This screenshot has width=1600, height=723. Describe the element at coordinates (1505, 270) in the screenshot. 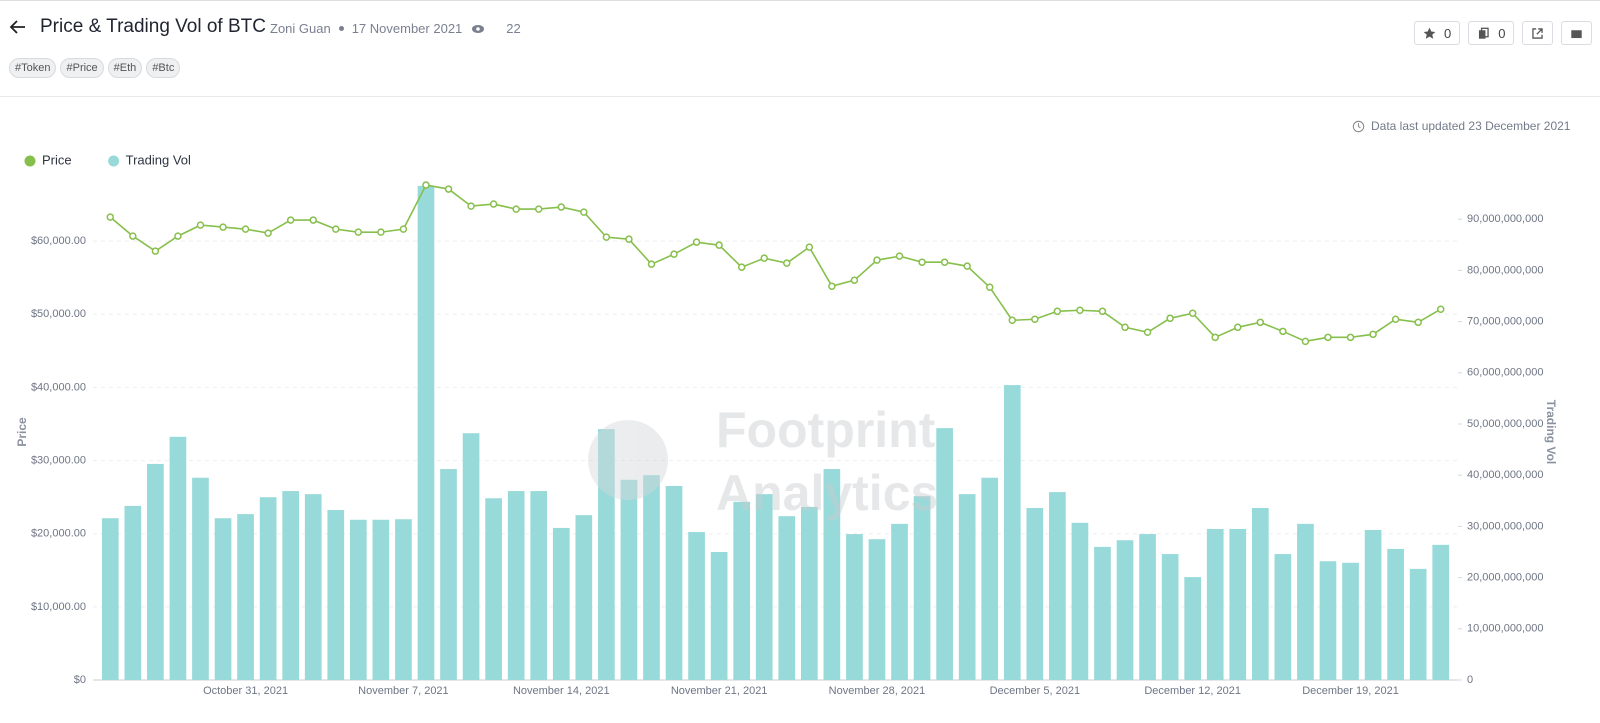

I see `y2-tick-label: 80,000,000,000` at that location.